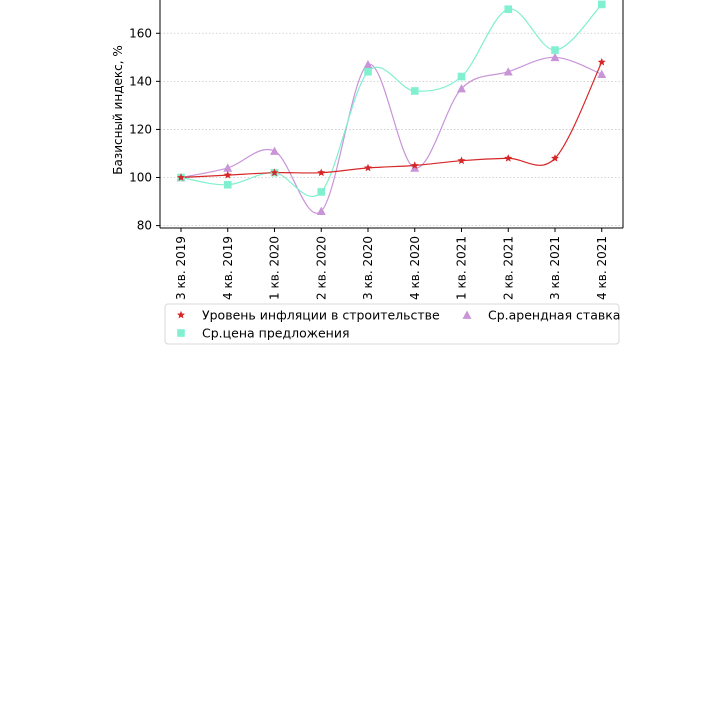  What do you see at coordinates (276, 333) in the screenshot?
I see `legend-label: Ср.цена предложения` at bounding box center [276, 333].